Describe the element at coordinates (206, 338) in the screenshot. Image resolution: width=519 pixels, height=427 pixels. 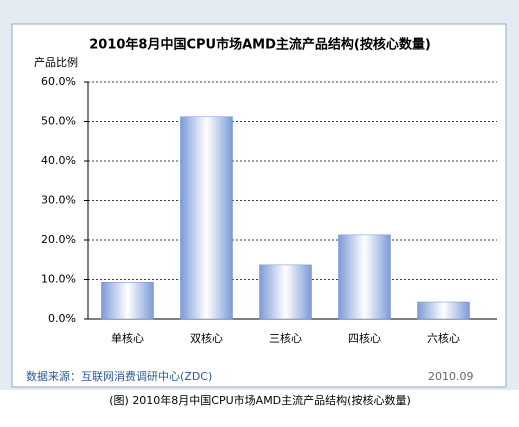
I see `x-tick-label: 双核心` at that location.